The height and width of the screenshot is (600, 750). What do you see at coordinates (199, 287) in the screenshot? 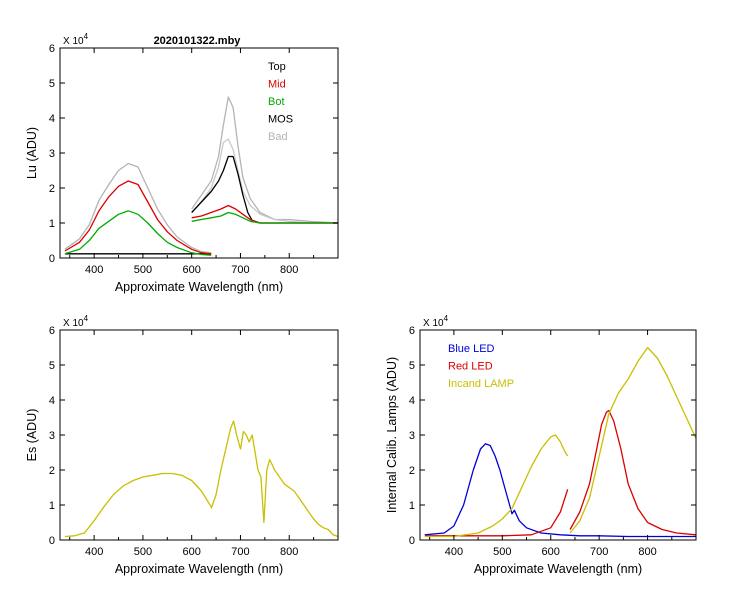
I see `lu-x-axis-label: Approximate Wavelength (nm)` at bounding box center [199, 287].